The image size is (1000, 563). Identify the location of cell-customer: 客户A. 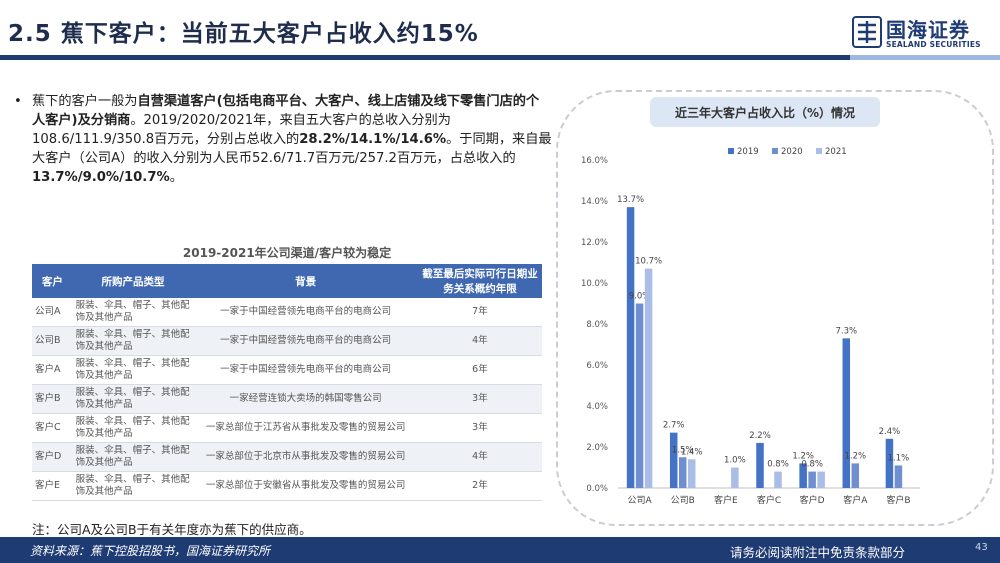
(52, 370).